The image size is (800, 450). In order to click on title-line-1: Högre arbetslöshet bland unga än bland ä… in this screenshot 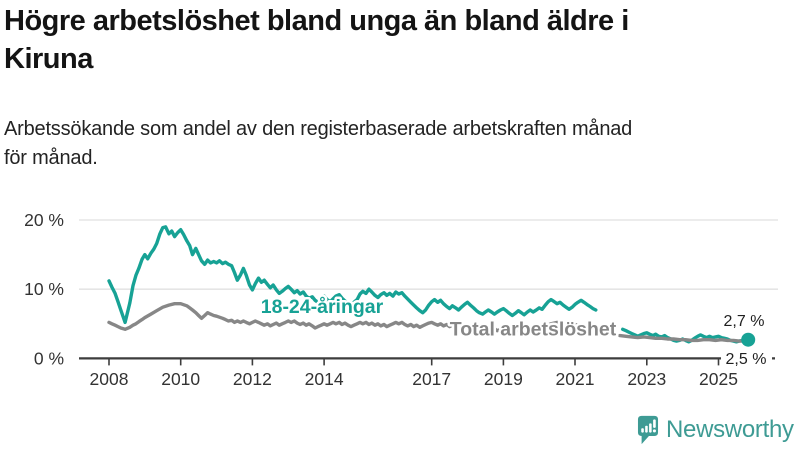, I will do `click(316, 21)`.